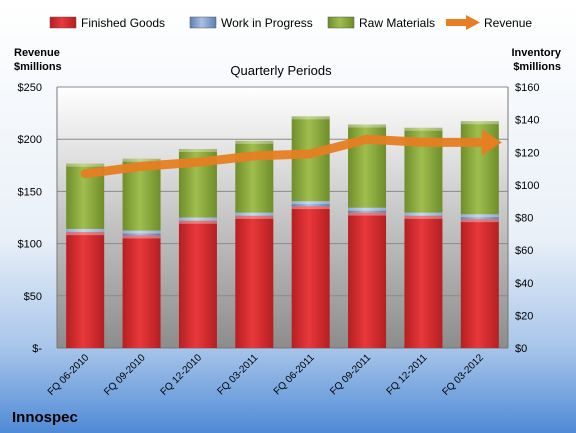 This screenshot has width=576, height=433. What do you see at coordinates (33, 297) in the screenshot?
I see `left-tick-label: $50` at bounding box center [33, 297].